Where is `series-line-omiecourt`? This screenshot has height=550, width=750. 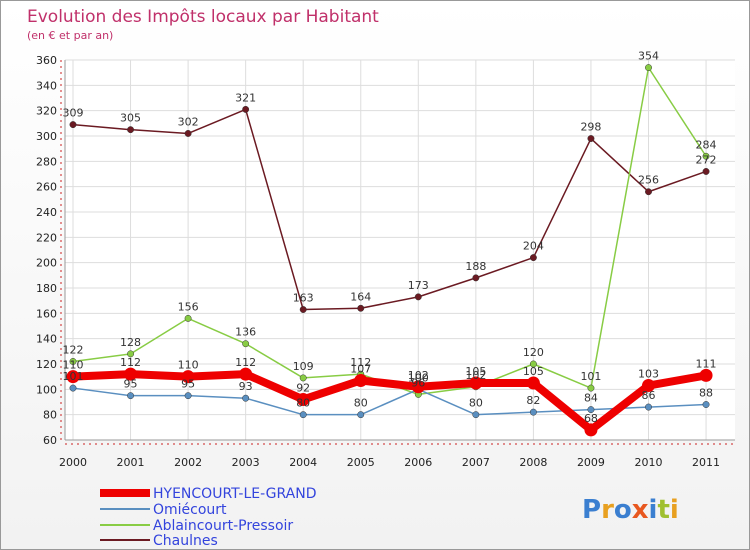
series-line-omiecourt is located at coordinates (389, 401).